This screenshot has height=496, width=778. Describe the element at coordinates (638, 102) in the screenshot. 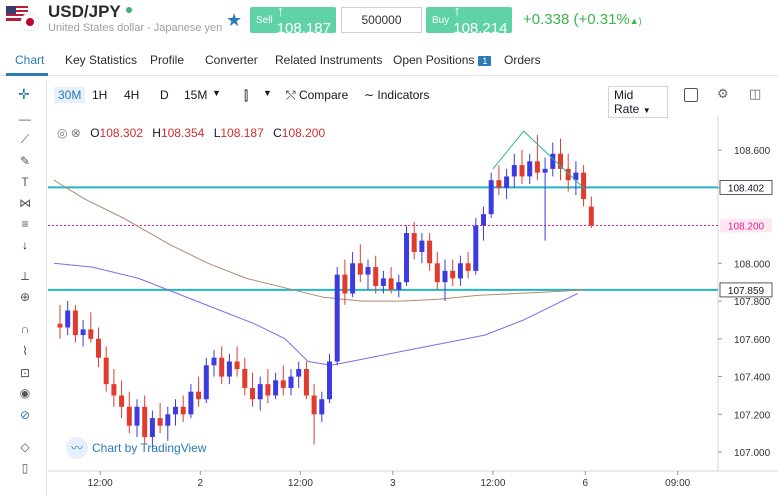

I see `price-type-select: Mid Rate ▼` at that location.